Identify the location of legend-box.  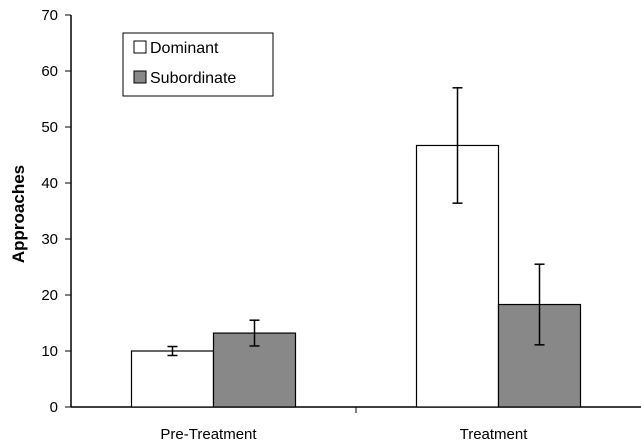
(198, 64).